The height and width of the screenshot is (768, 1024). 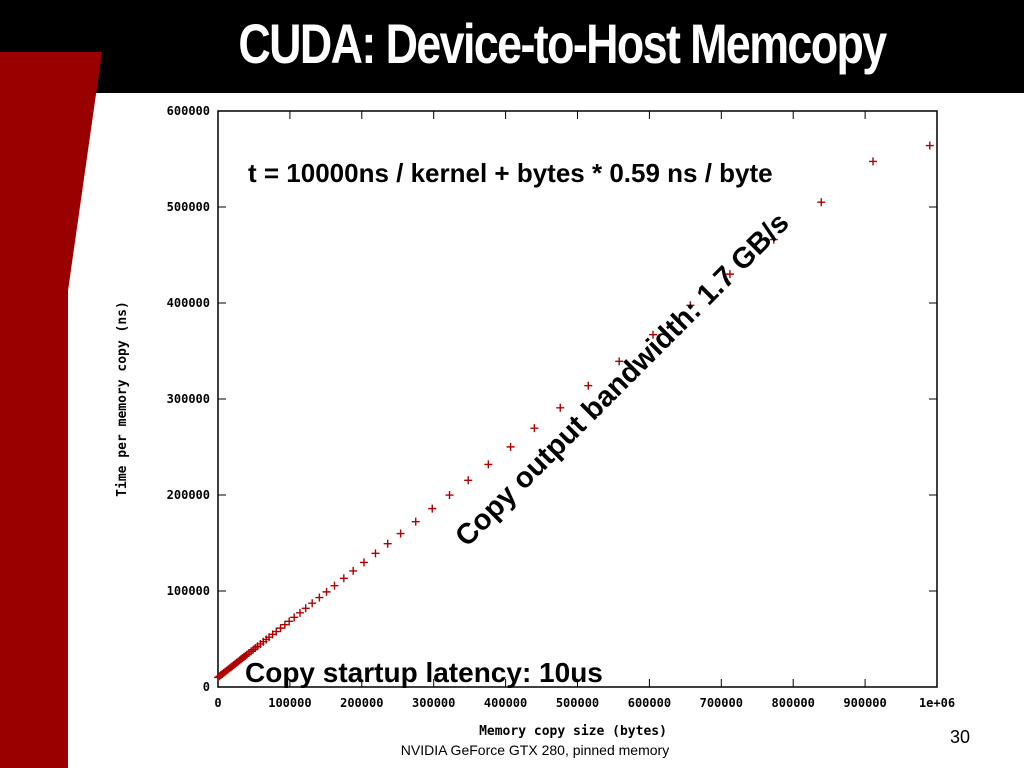 What do you see at coordinates (188, 303) in the screenshot?
I see `y-tick-label: 400000` at bounding box center [188, 303].